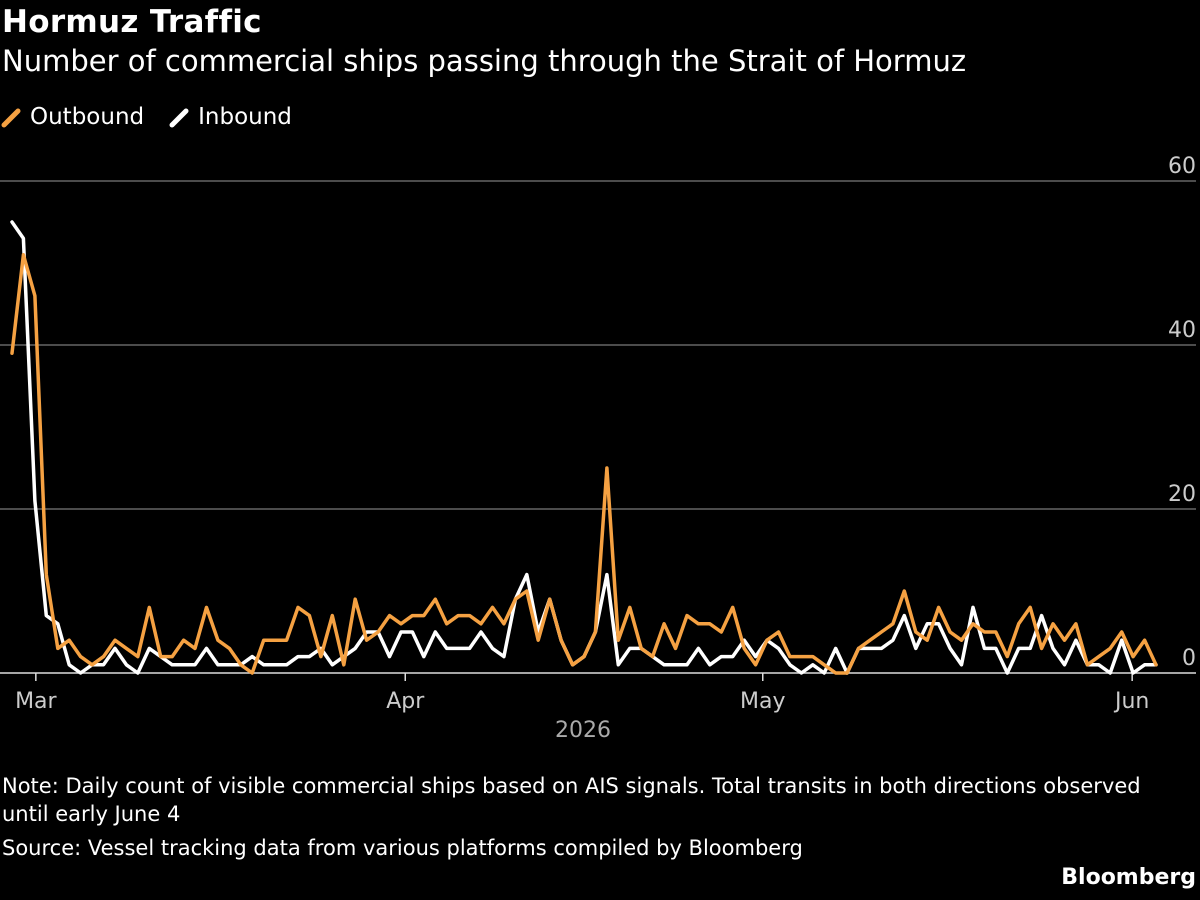 Image resolution: width=1200 pixels, height=900 pixels. I want to click on x-tick-label-mar: Mar, so click(36, 701).